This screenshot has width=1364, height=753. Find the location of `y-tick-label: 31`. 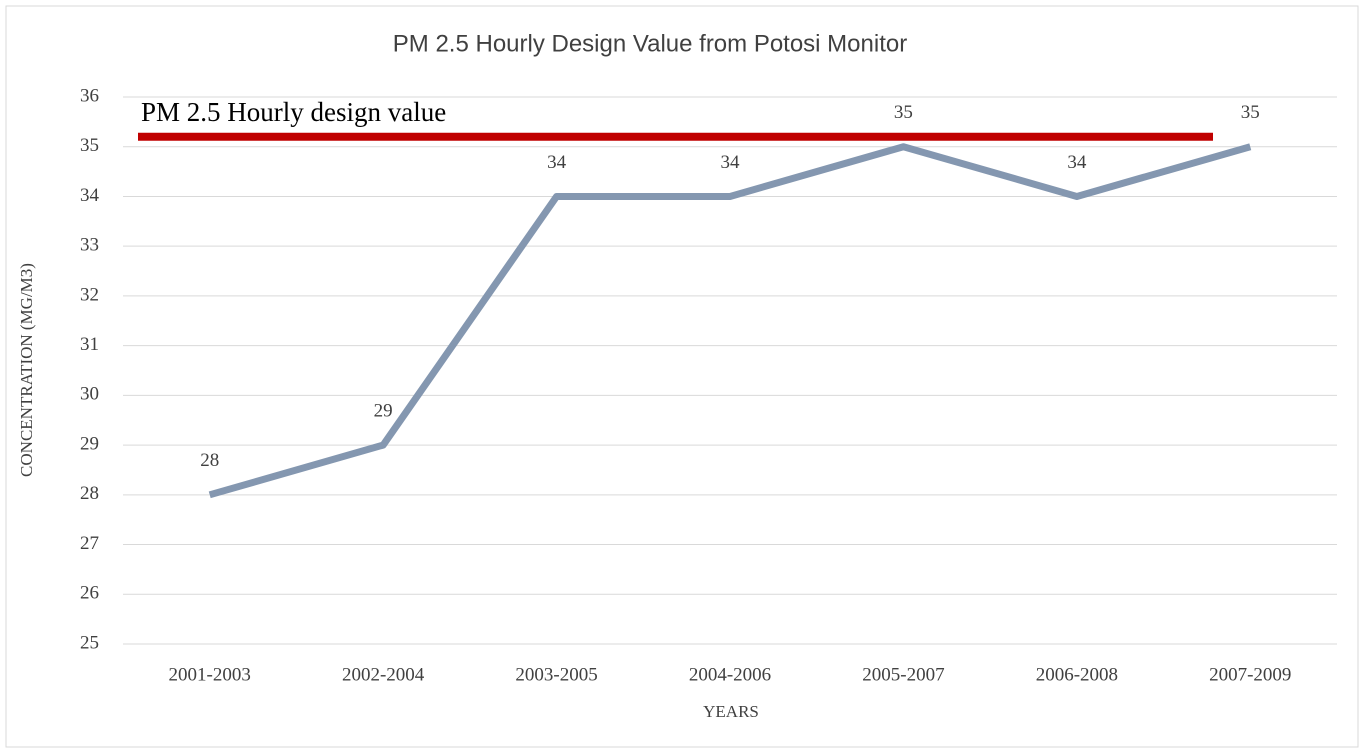

y-tick-label: 31 is located at coordinates (89, 344).